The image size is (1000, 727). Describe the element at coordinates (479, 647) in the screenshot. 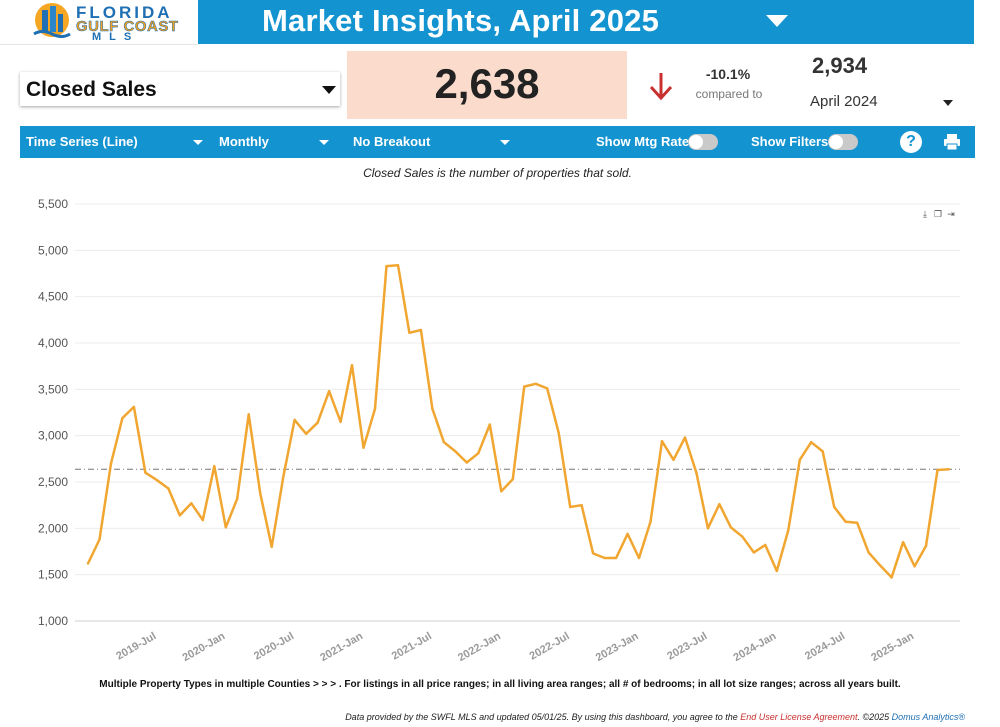

I see `x-tick-label: 2022-Jan` at that location.